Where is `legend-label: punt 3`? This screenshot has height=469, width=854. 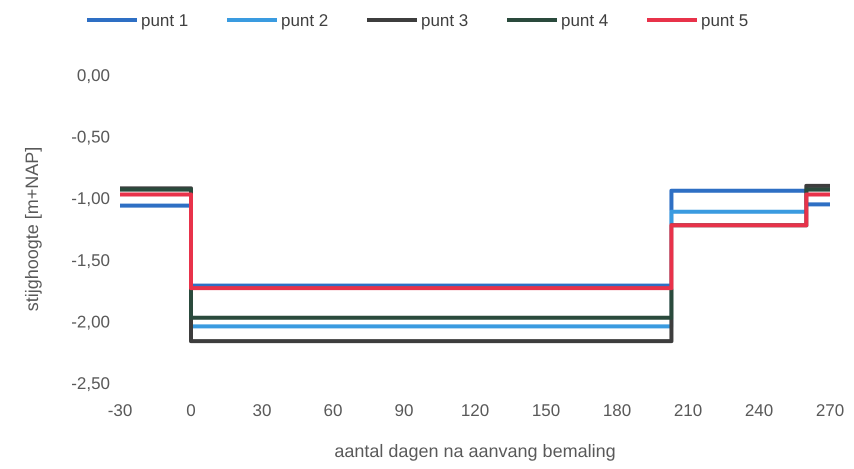 legend-label: punt 3 is located at coordinates (444, 20).